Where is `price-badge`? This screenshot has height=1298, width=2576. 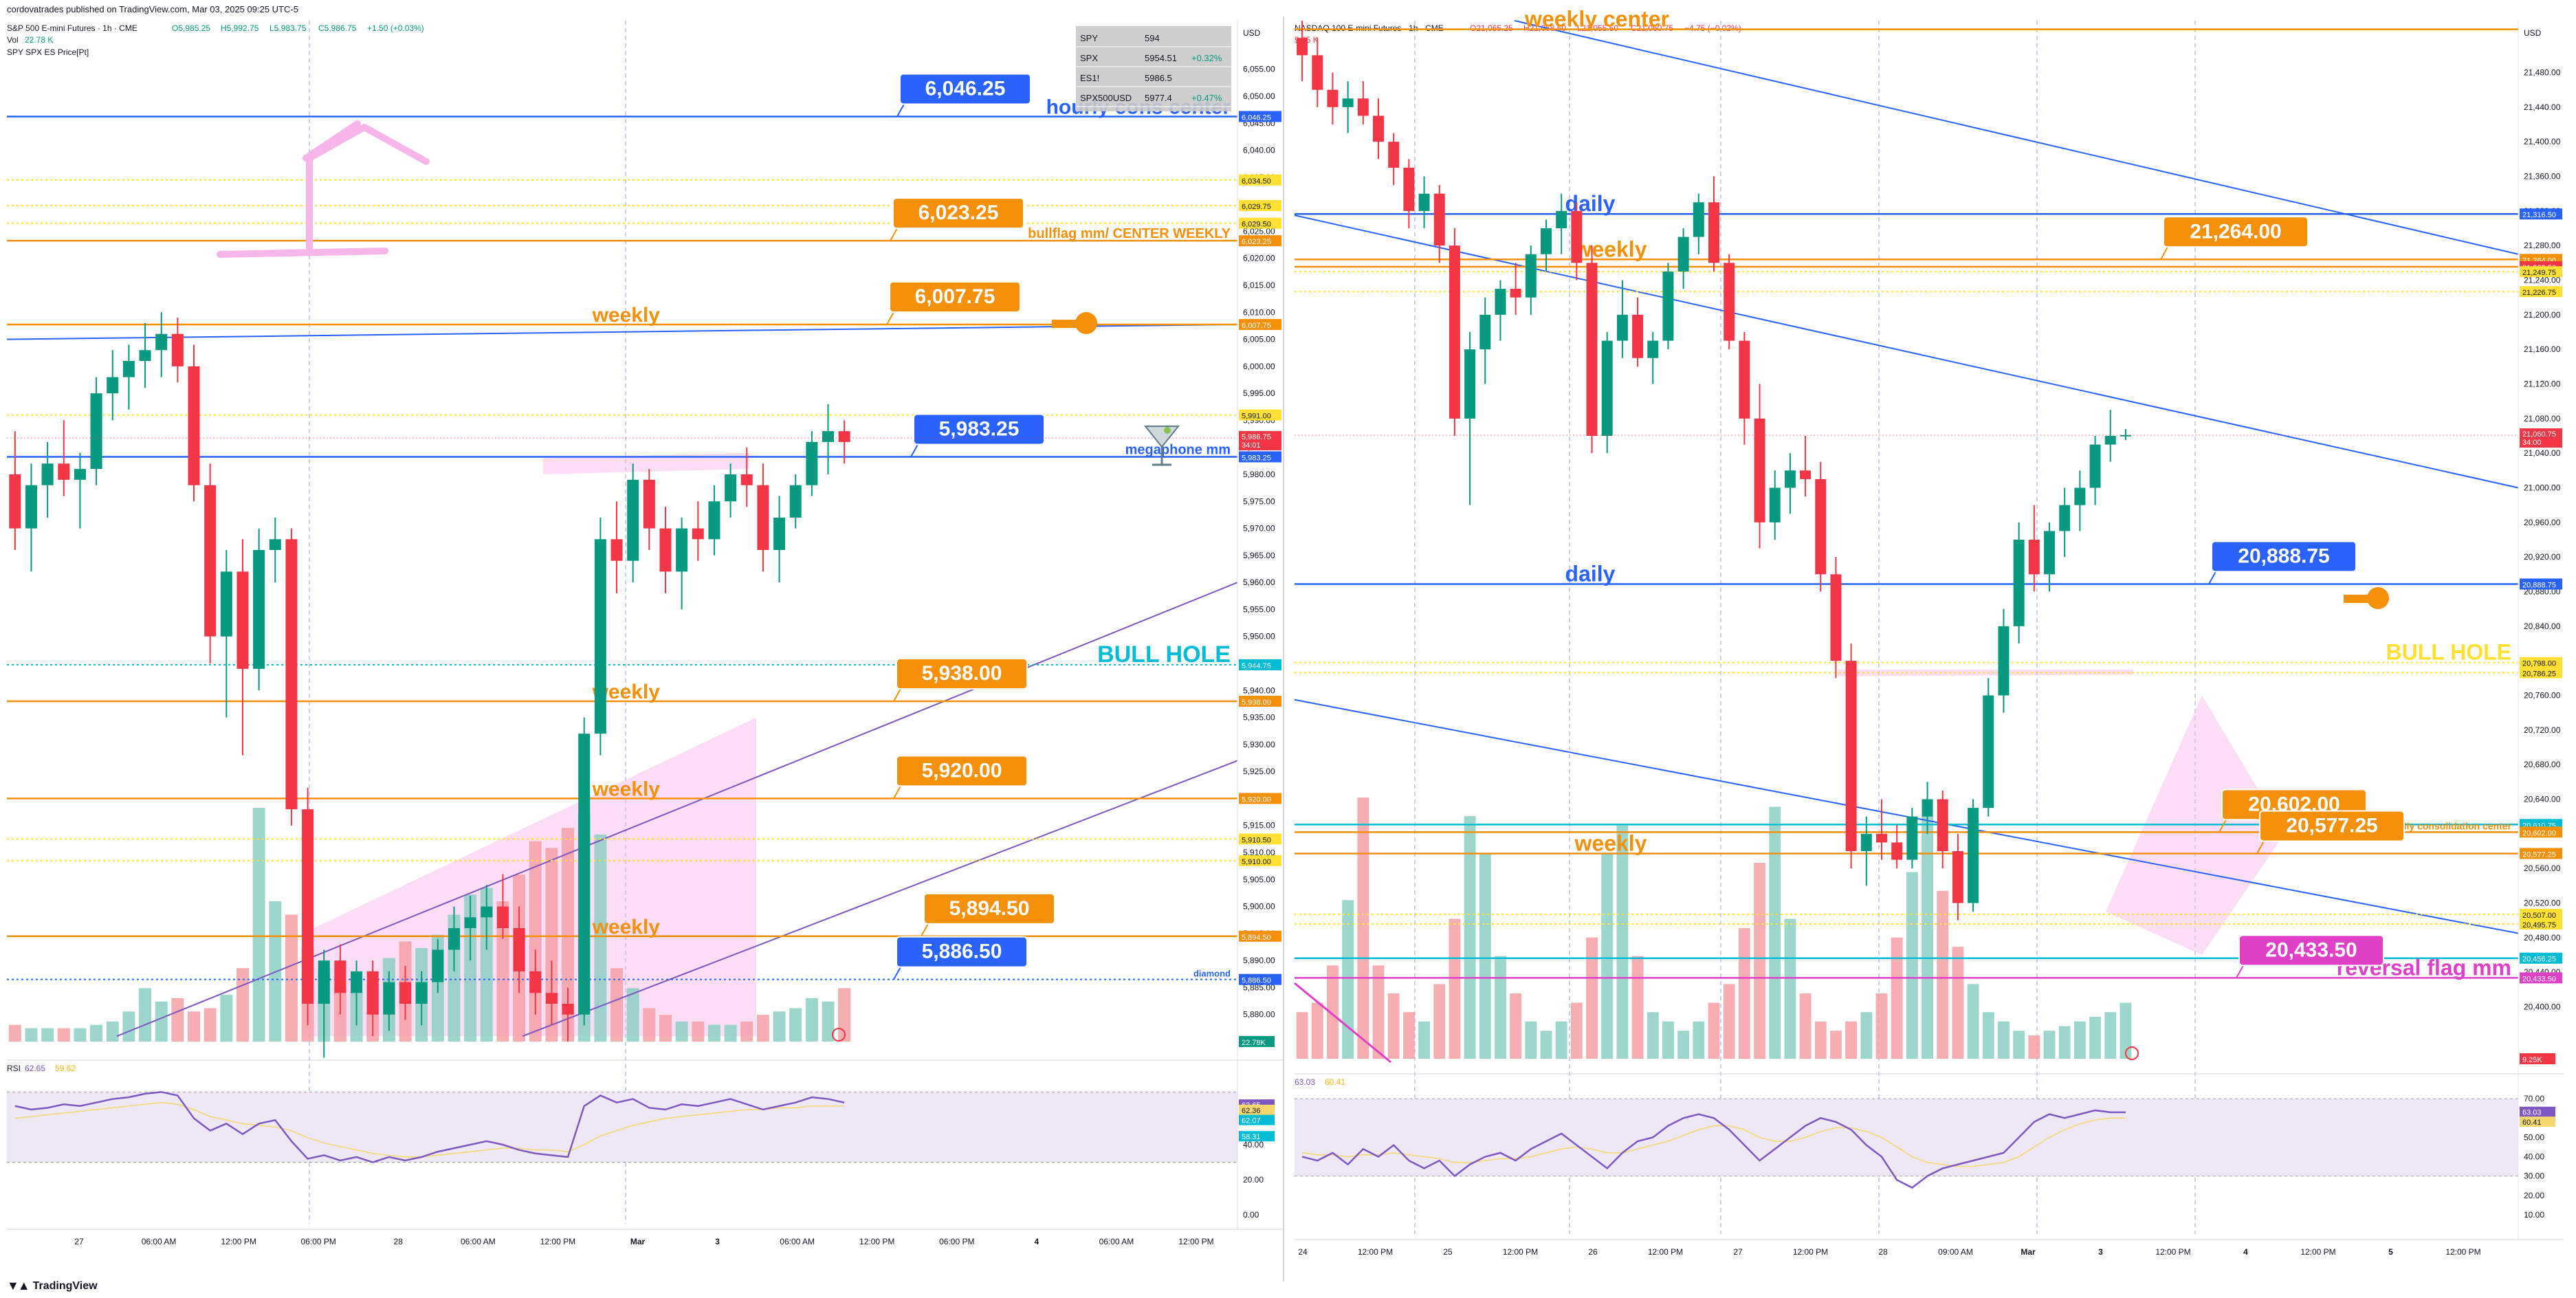 price-badge is located at coordinates (955, 296).